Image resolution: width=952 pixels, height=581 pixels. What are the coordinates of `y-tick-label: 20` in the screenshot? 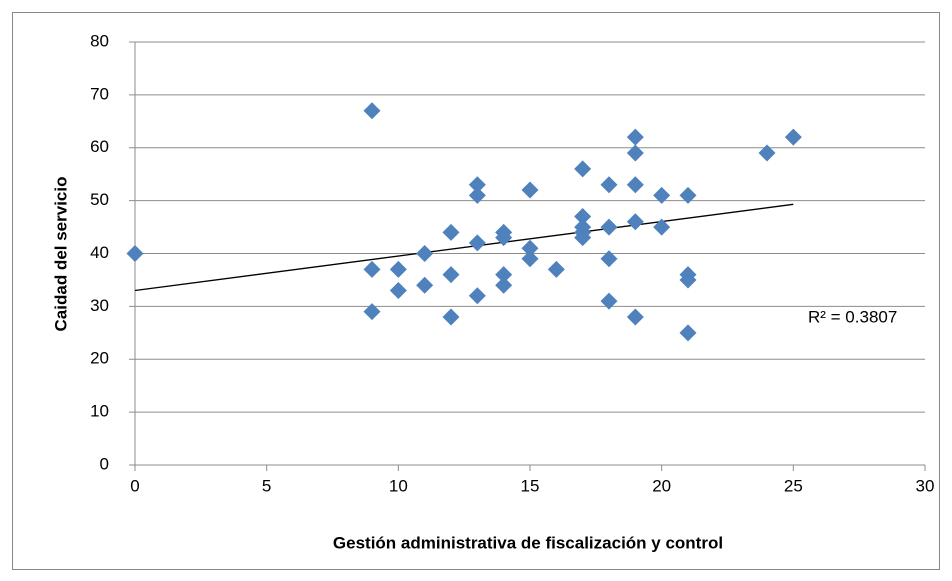 It's located at (99, 358).